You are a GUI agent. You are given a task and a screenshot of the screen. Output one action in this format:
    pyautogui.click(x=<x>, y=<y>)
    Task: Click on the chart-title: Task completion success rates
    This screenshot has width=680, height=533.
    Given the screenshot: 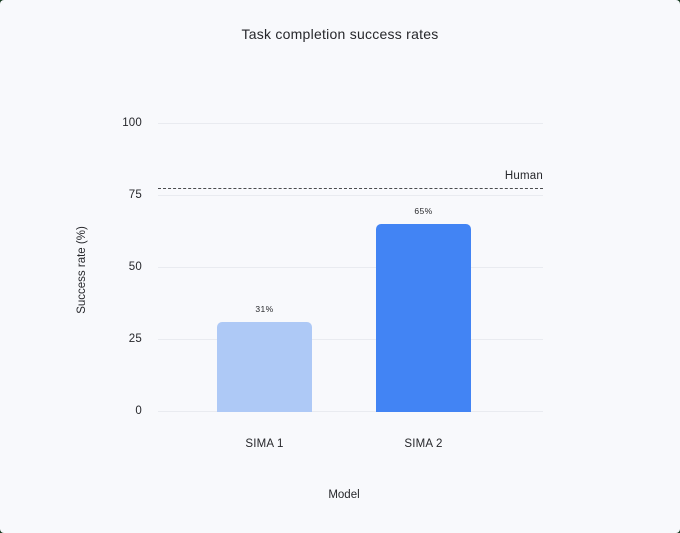 What is the action you would take?
    pyautogui.click(x=340, y=34)
    